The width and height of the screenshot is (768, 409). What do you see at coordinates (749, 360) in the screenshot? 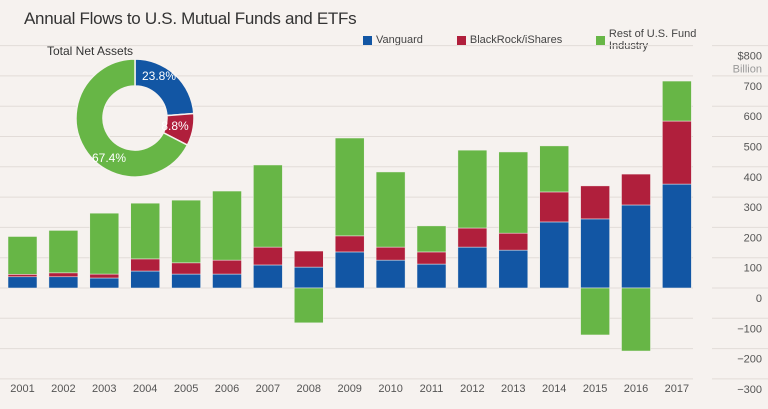
I see `y-tick-label: −200` at bounding box center [749, 360].